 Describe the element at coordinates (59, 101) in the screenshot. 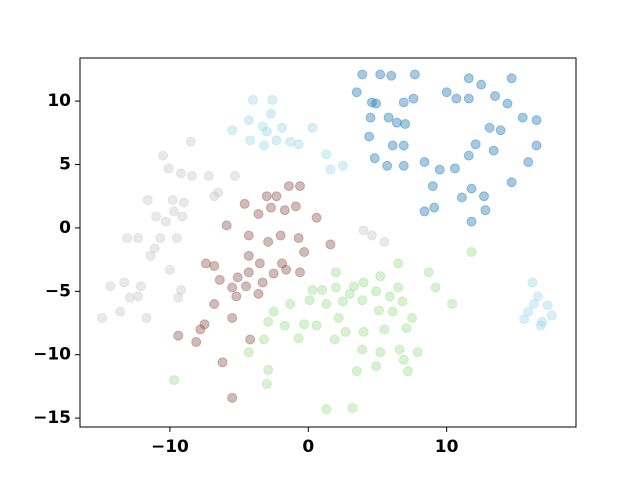

I see `y-tick-label: 10` at that location.